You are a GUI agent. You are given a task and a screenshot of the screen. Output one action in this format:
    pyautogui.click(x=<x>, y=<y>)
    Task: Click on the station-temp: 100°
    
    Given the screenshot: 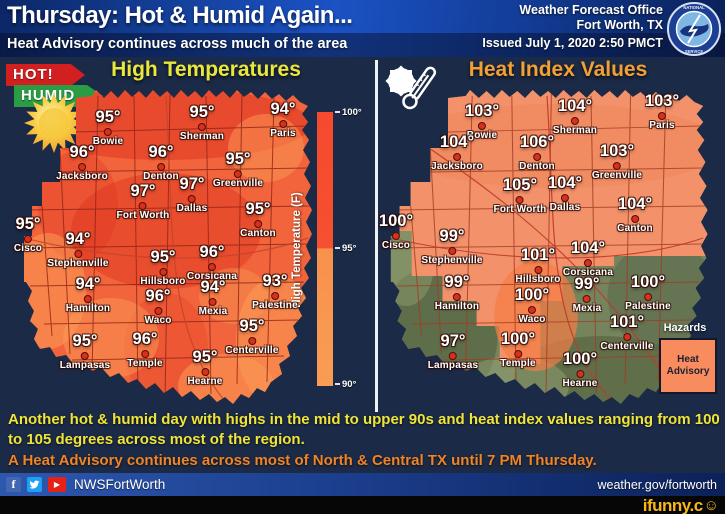 What is the action you would take?
    pyautogui.click(x=532, y=295)
    